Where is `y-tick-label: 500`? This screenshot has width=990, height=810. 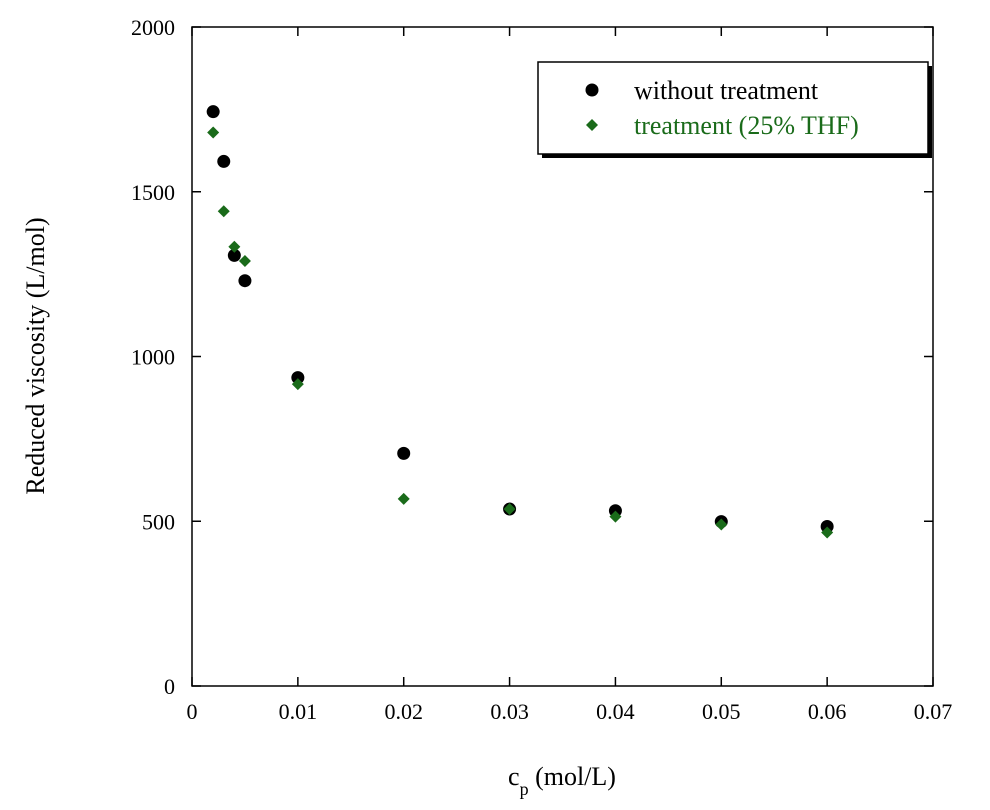
y-tick-label: 500 is located at coordinates (158, 521).